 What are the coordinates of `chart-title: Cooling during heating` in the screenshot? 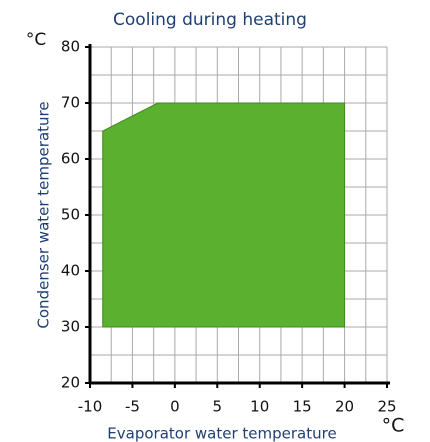 It's located at (210, 20).